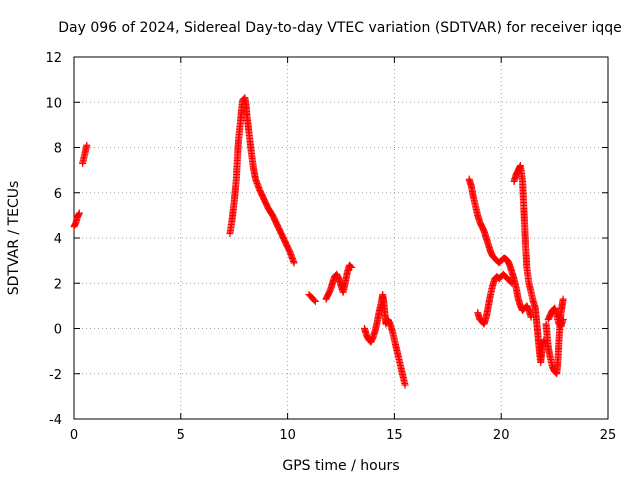 This screenshot has height=480, width=640. Describe the element at coordinates (181, 435) in the screenshot. I see `x-tick-label: 5` at that location.